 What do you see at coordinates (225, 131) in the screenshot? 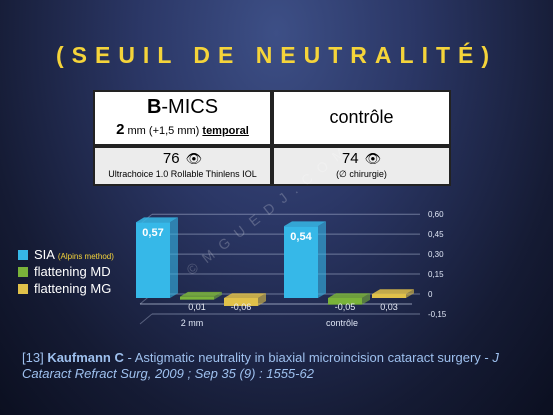
I see `incision-location: temporal` at bounding box center [225, 131].